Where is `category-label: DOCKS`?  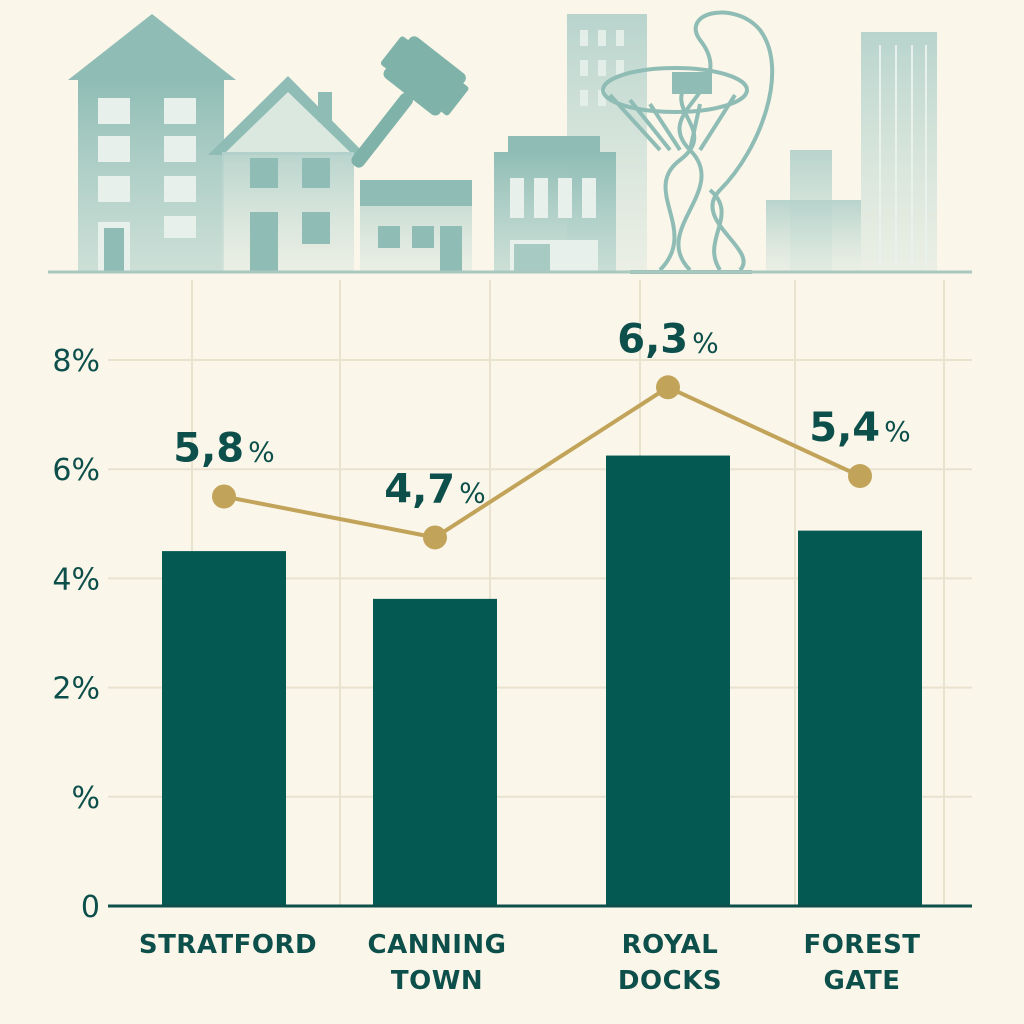
category-label: DOCKS is located at coordinates (670, 981).